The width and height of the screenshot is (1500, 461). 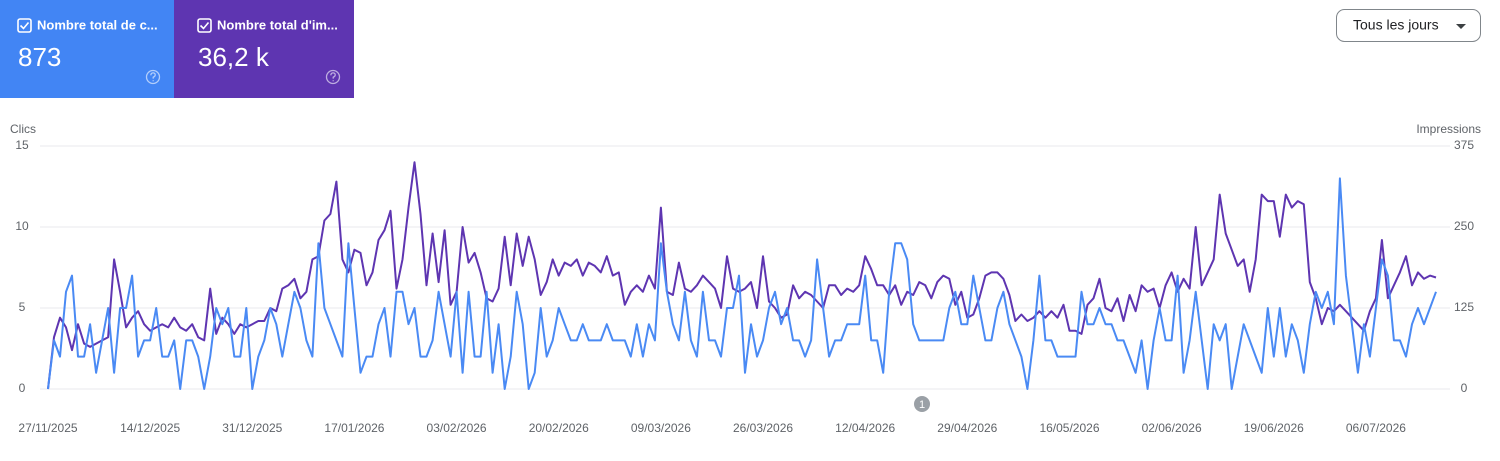 I want to click on x-tick-label: 16/05/2026, so click(x=1069, y=428).